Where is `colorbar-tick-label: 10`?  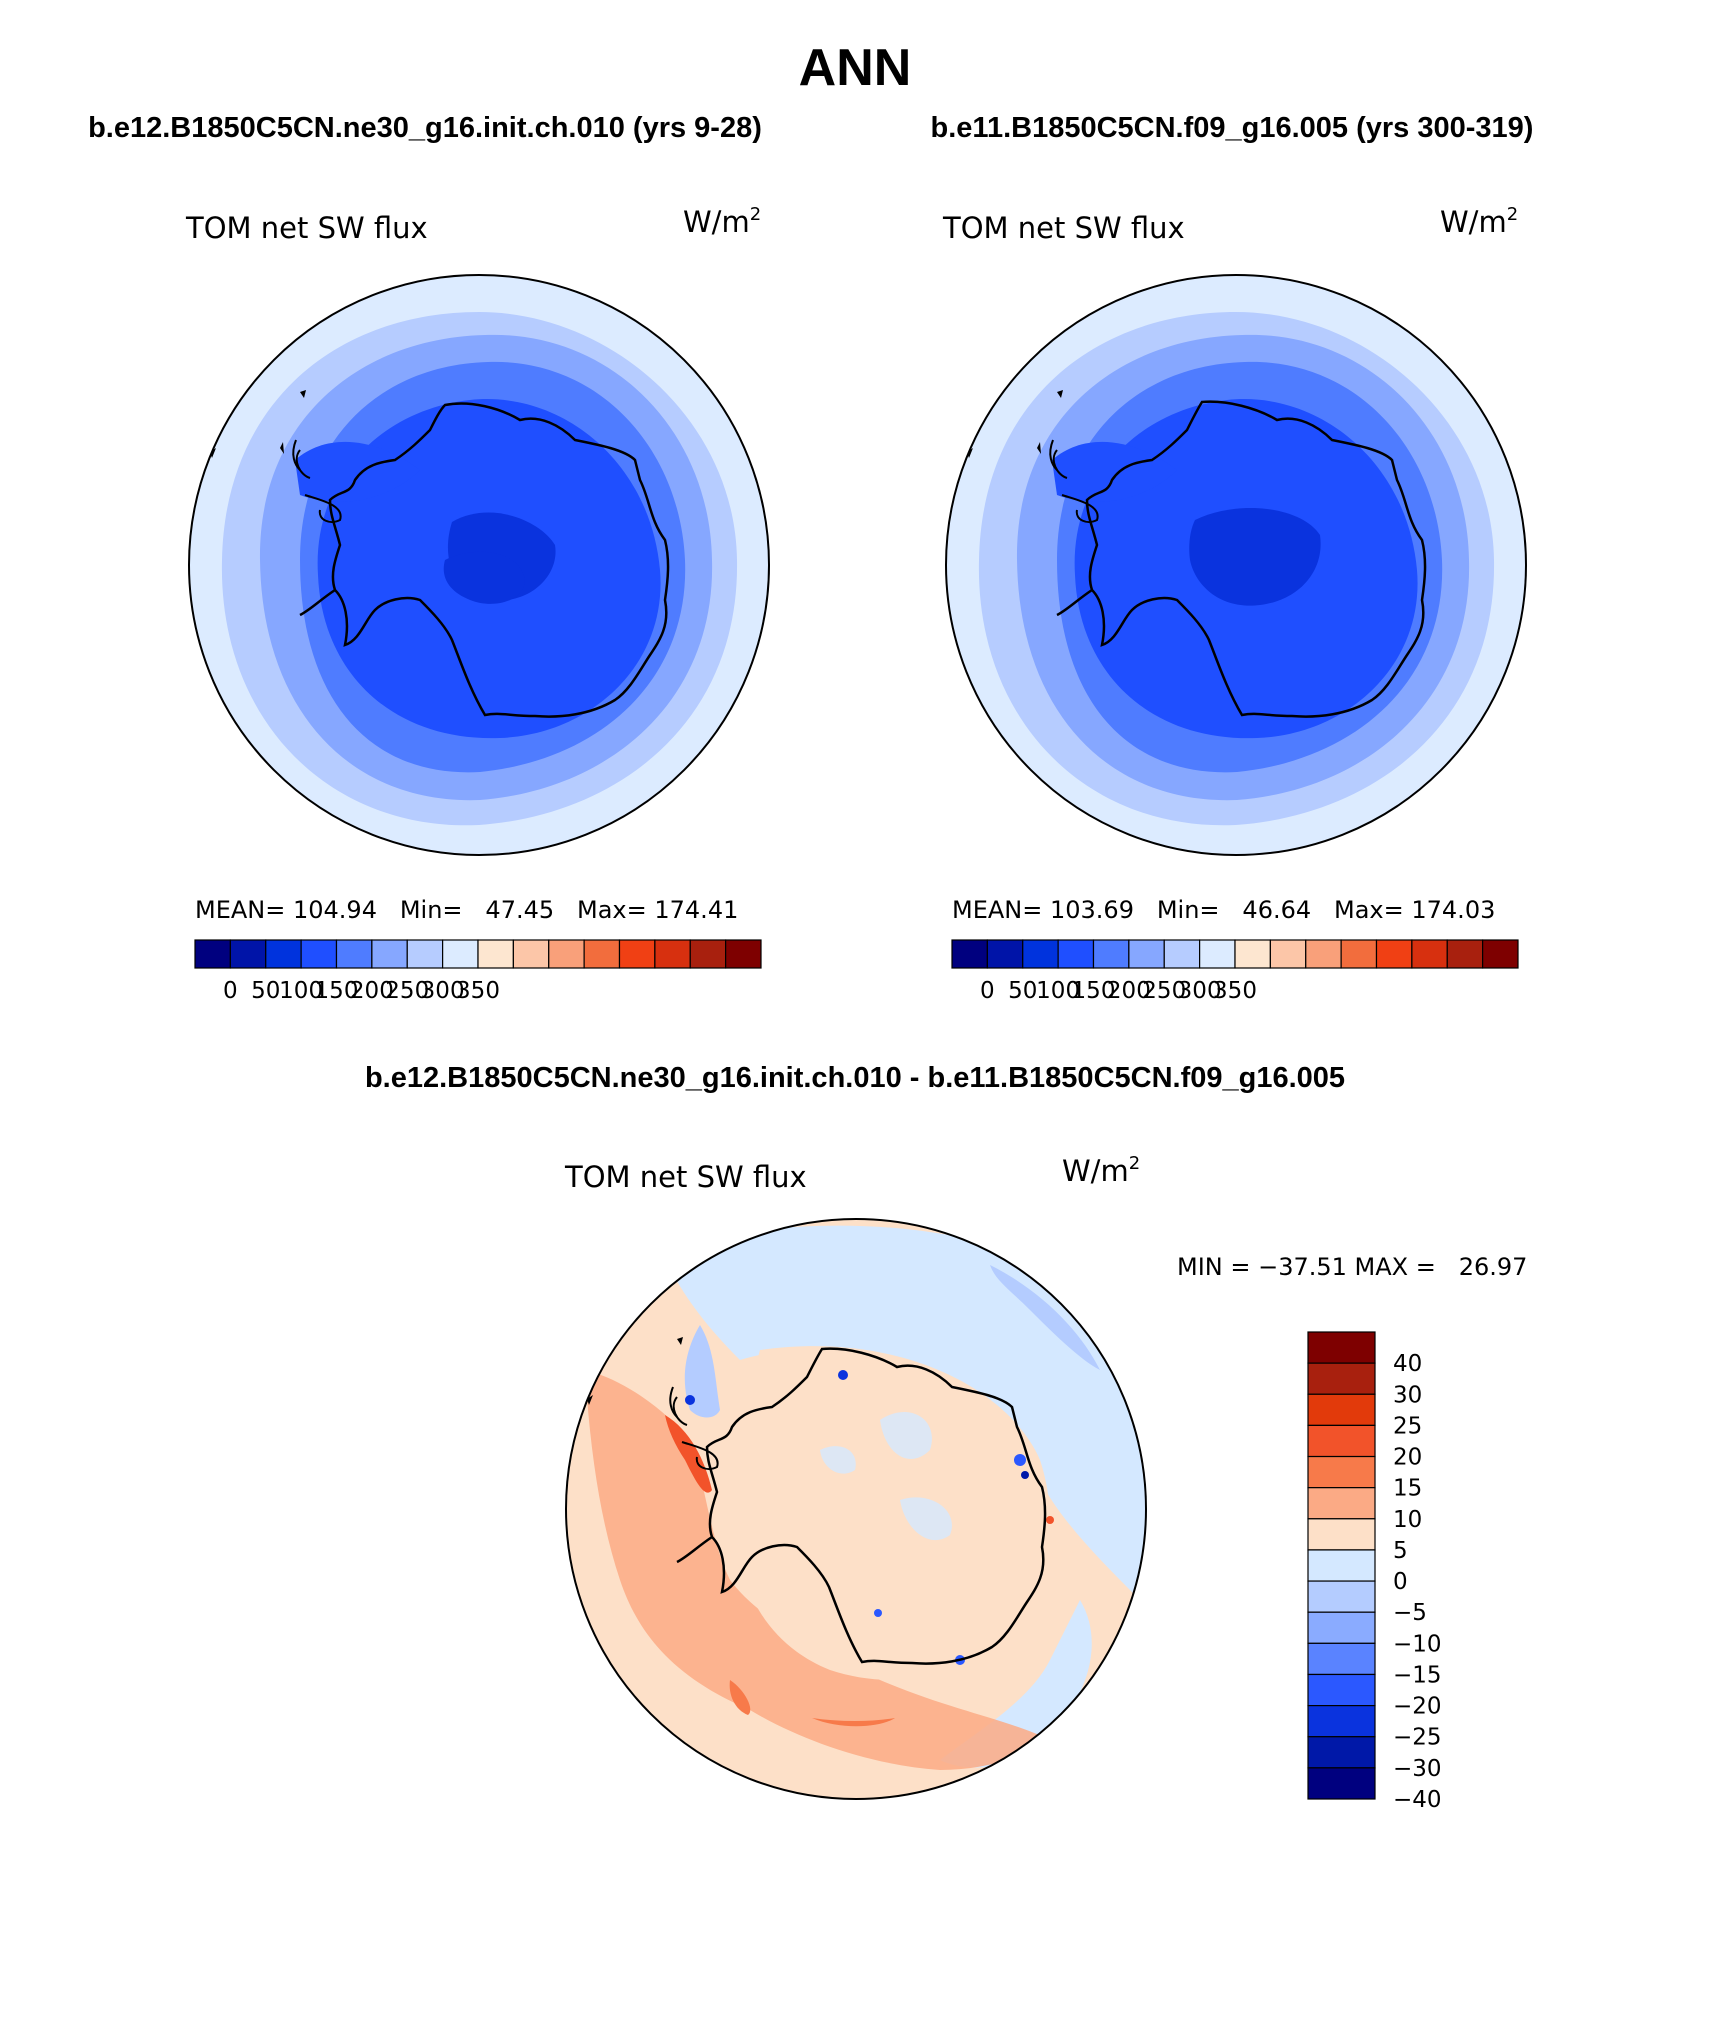 colorbar-tick-label: 10 is located at coordinates (1407, 1520).